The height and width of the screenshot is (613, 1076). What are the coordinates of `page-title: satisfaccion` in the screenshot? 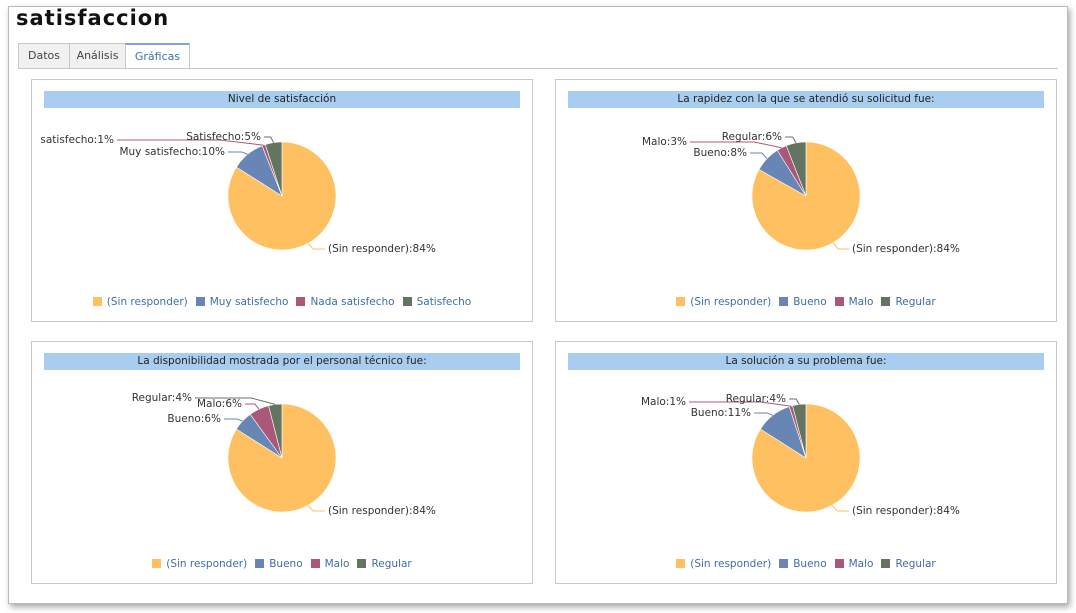 It's located at (93, 18).